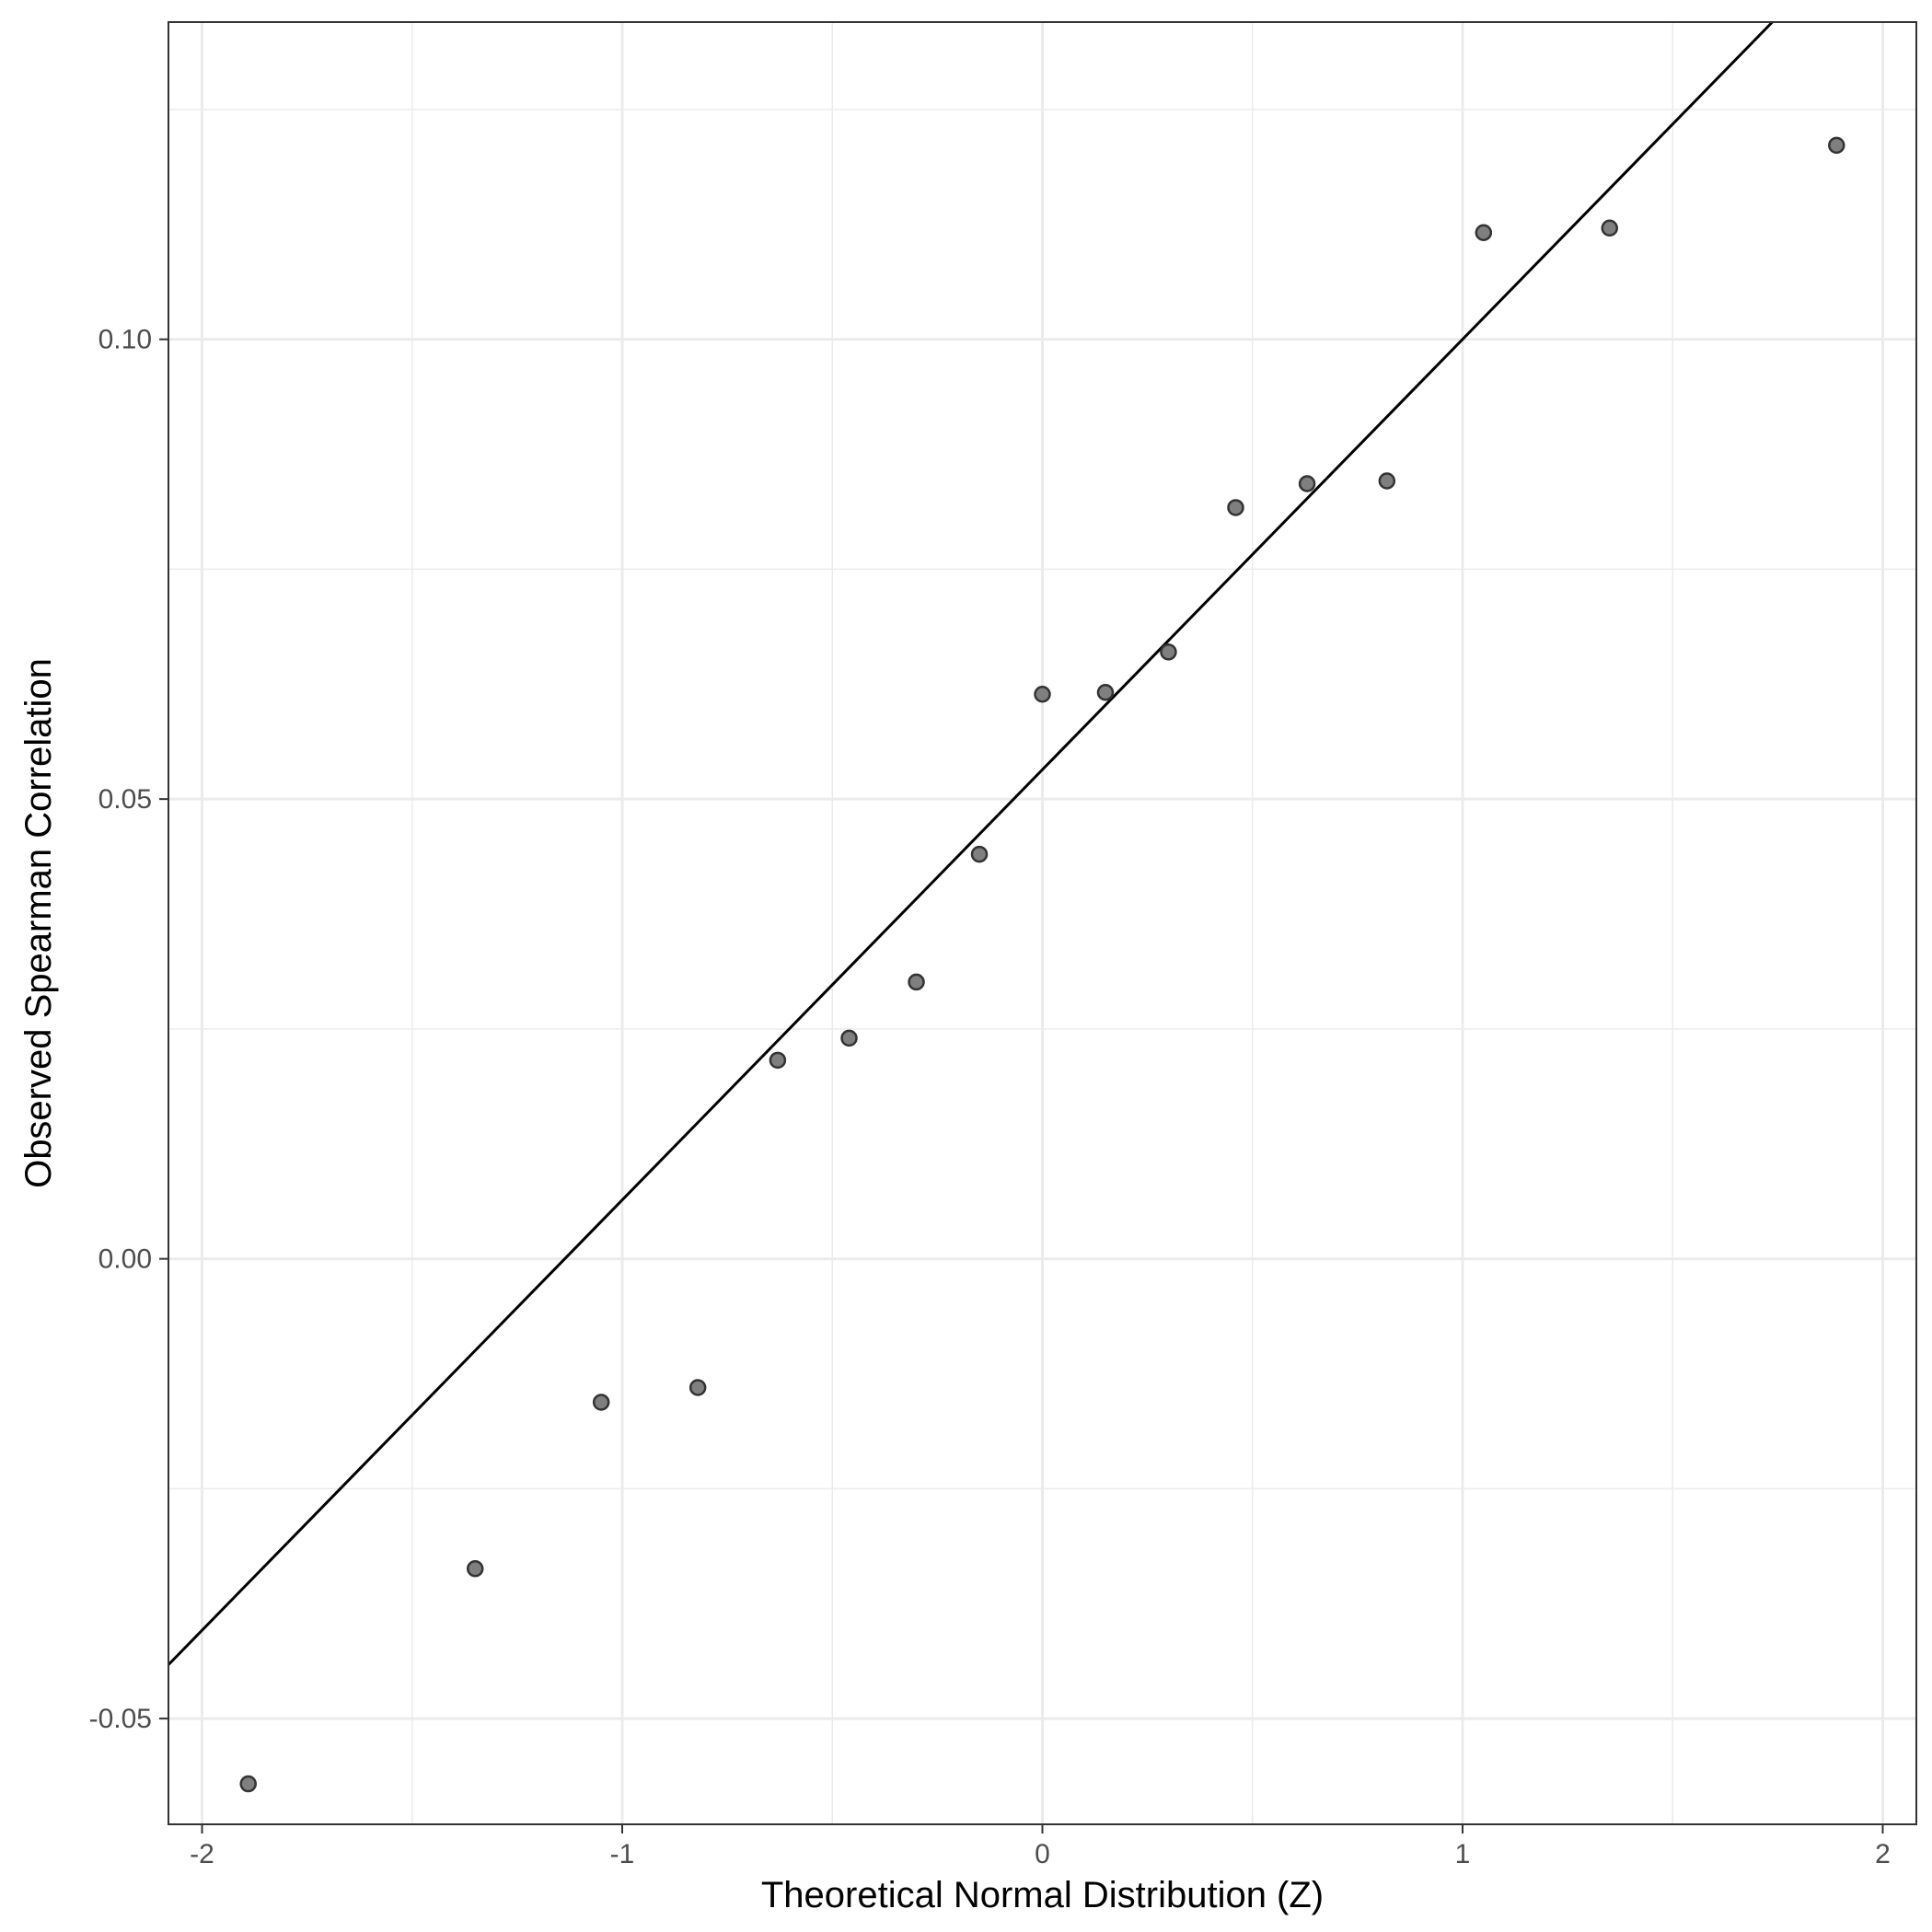 The width and height of the screenshot is (1932, 1932). I want to click on x-axis-title: Theoretical Normal Distribution (Z), so click(1042, 1895).